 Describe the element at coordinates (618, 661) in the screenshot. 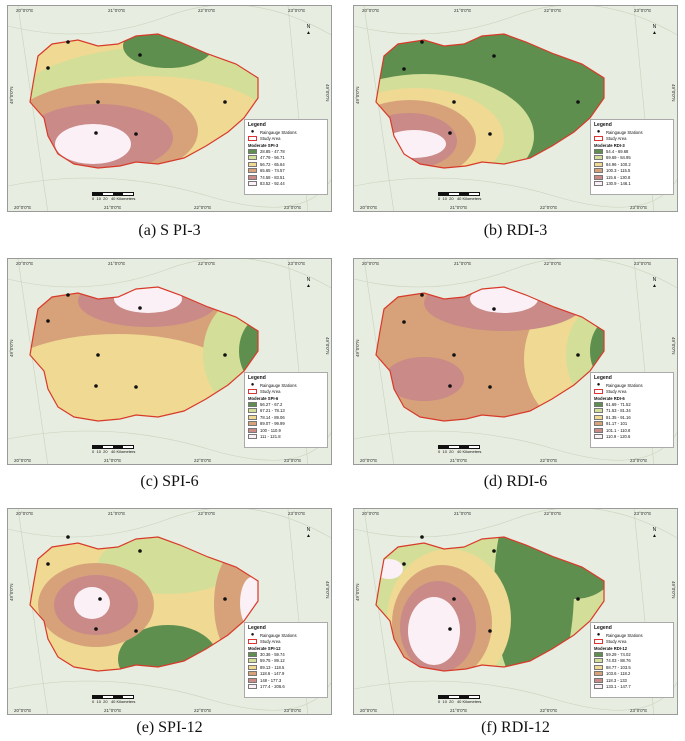

I see `legend-class: 74.03 - 88.76` at that location.